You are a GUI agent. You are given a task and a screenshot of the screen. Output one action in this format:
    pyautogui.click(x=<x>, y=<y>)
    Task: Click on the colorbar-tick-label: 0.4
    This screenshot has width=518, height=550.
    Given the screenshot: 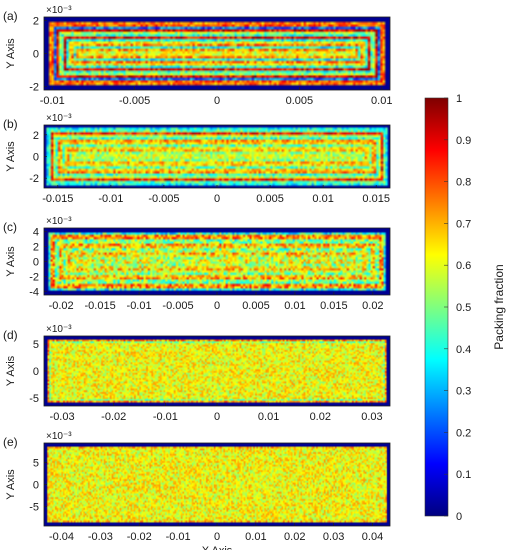 What is the action you would take?
    pyautogui.click(x=463, y=350)
    